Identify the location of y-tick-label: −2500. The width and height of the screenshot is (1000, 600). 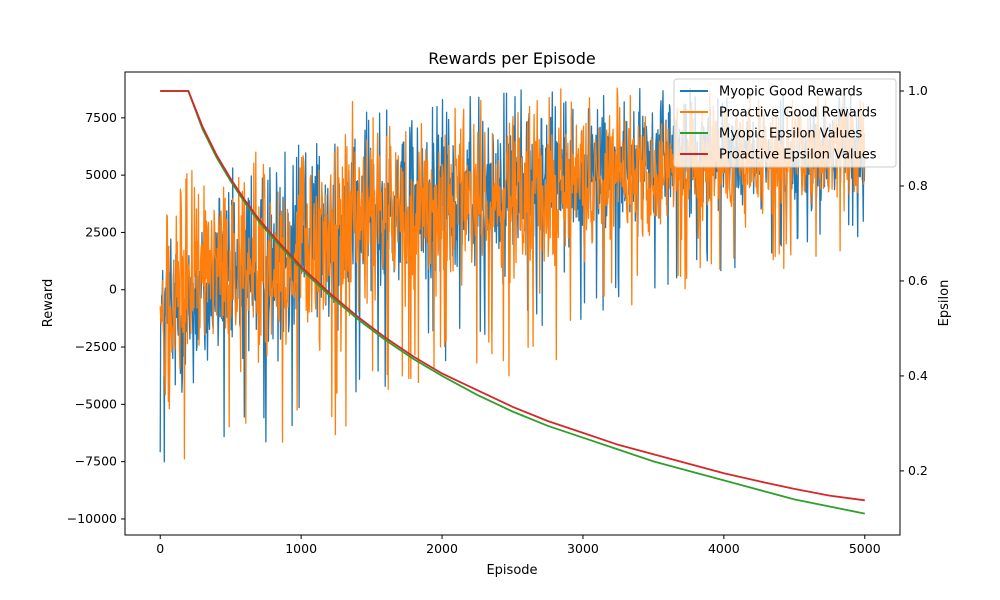
(96, 346).